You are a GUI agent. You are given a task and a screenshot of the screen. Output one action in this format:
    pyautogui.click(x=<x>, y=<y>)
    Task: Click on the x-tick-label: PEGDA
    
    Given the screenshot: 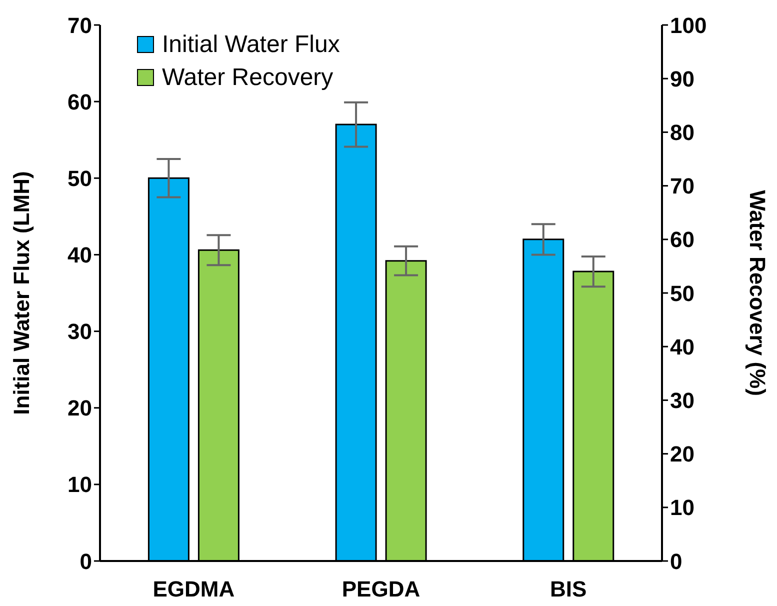 What is the action you would take?
    pyautogui.click(x=381, y=589)
    